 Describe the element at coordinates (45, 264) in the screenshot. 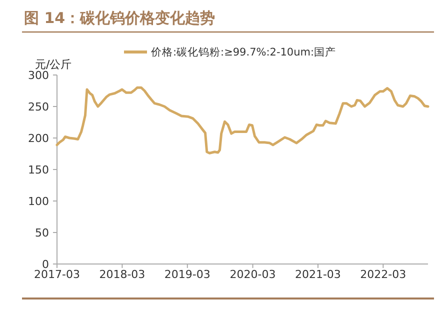

I see `y-tick-label: 0` at that location.